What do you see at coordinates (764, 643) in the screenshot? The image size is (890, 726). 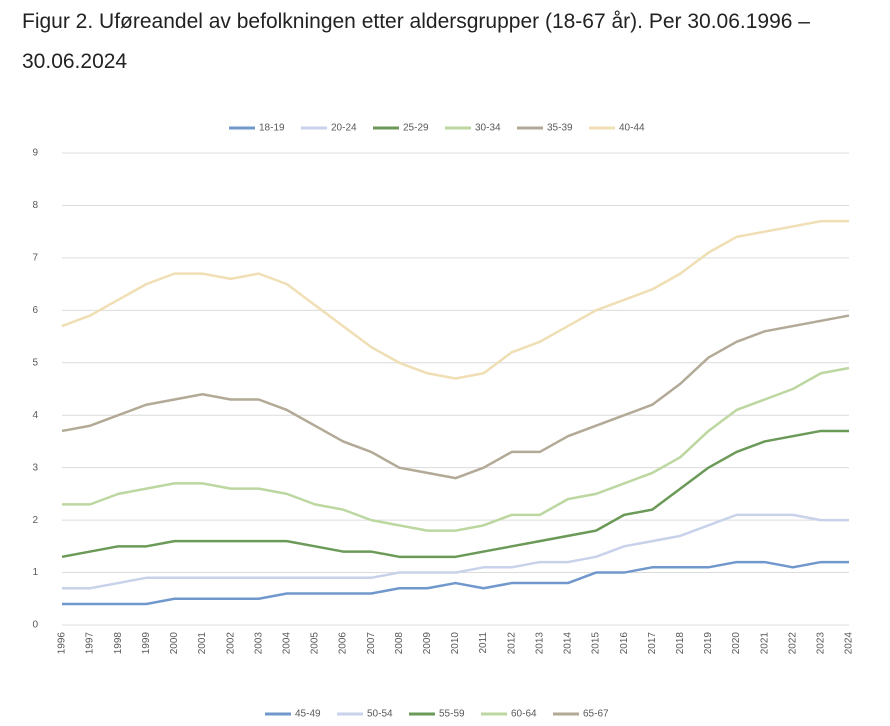 I see `x-tick-label: 2021` at bounding box center [764, 643].